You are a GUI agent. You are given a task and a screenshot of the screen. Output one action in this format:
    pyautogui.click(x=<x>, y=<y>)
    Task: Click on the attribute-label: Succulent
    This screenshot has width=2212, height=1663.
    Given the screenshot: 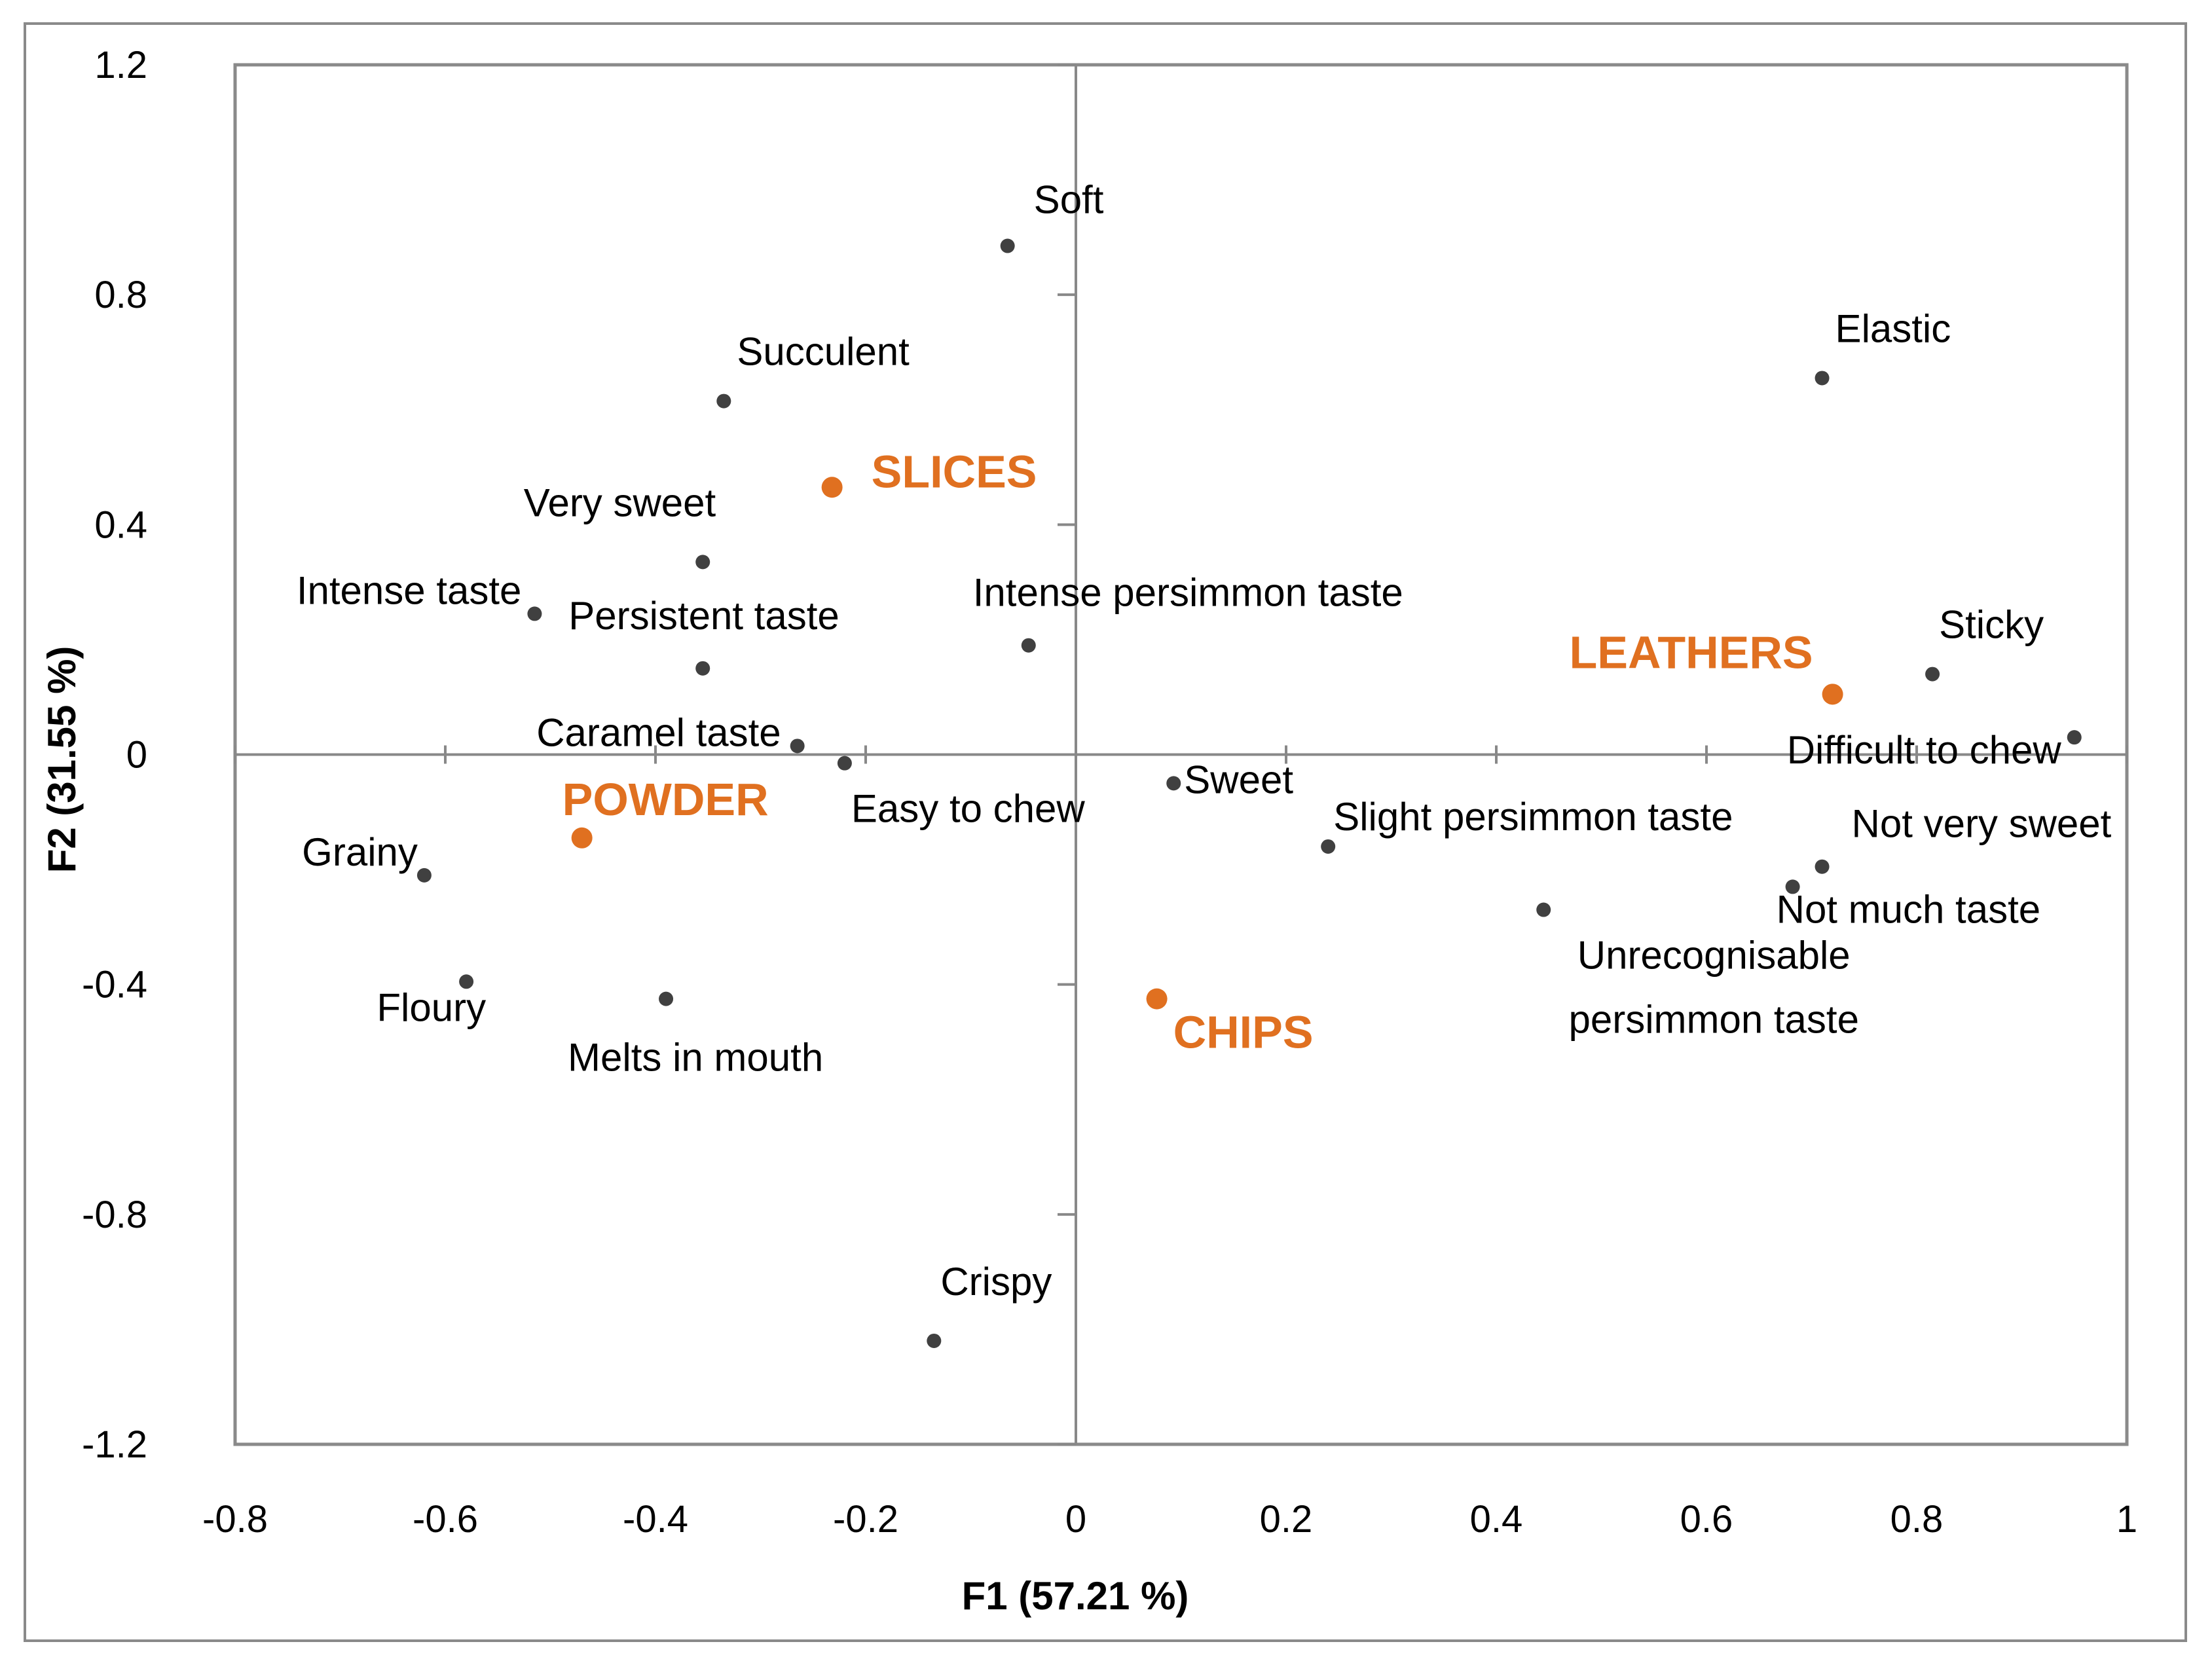 What is the action you would take?
    pyautogui.click(x=824, y=352)
    